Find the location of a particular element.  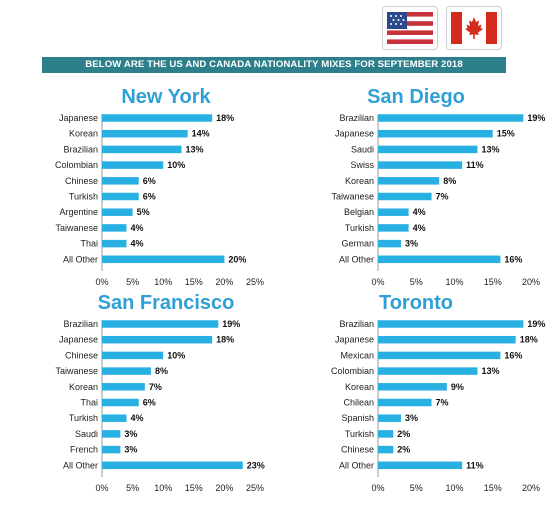

value-label-saudi: 13% is located at coordinates (490, 149).